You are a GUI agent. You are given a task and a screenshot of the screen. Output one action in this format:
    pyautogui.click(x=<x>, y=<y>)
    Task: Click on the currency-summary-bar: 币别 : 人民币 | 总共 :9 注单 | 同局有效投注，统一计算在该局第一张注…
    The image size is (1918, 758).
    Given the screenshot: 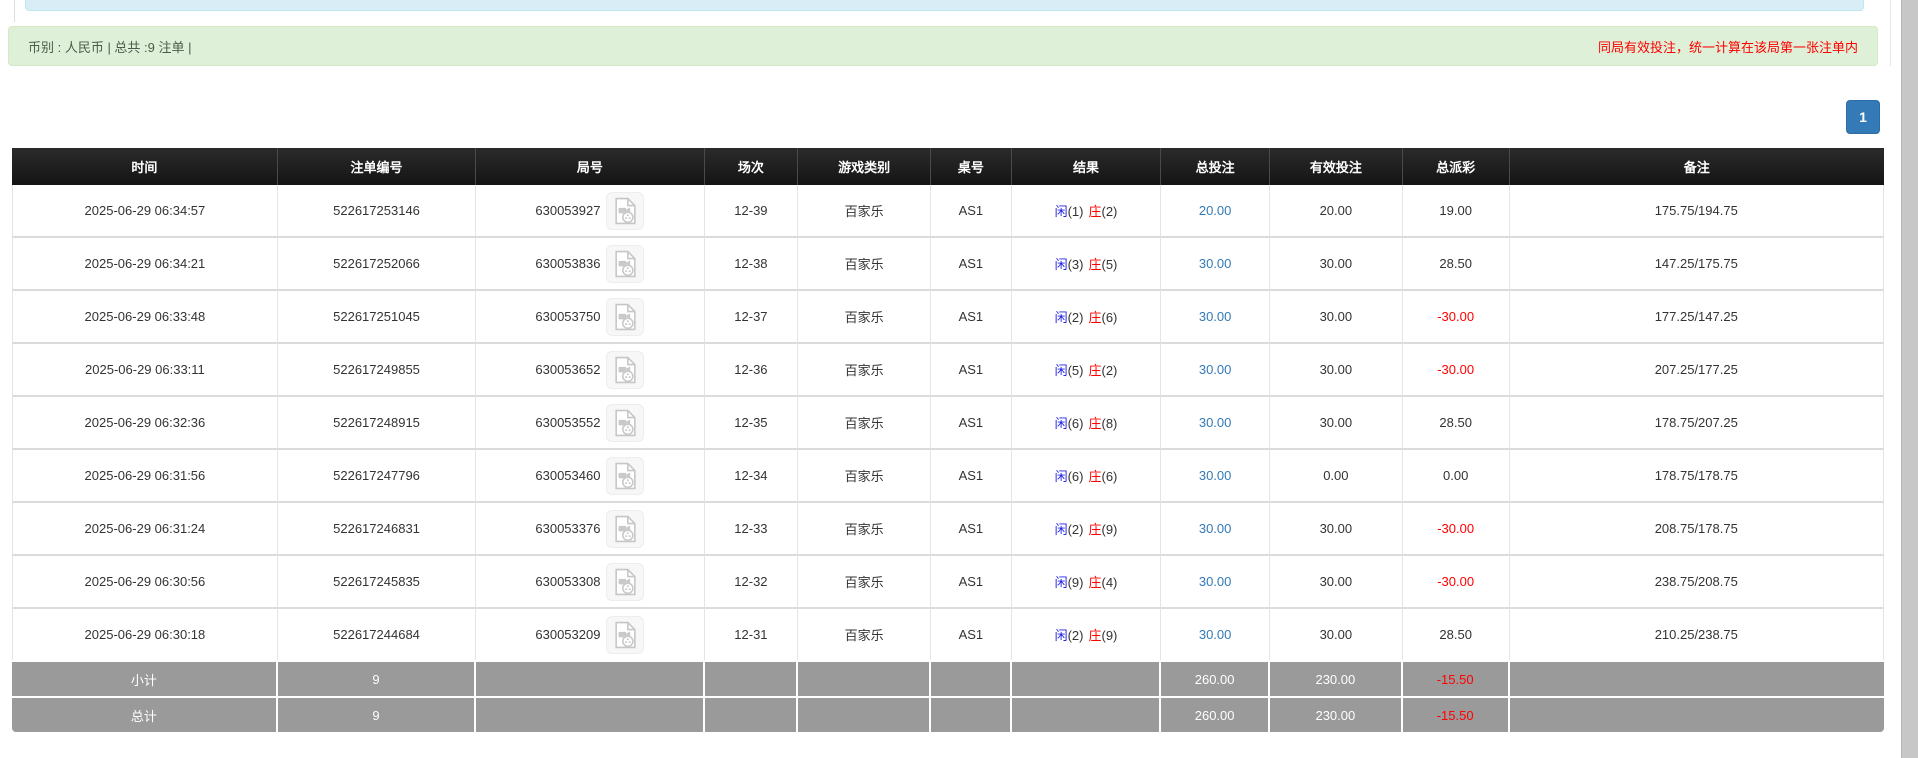 What is the action you would take?
    pyautogui.click(x=943, y=46)
    